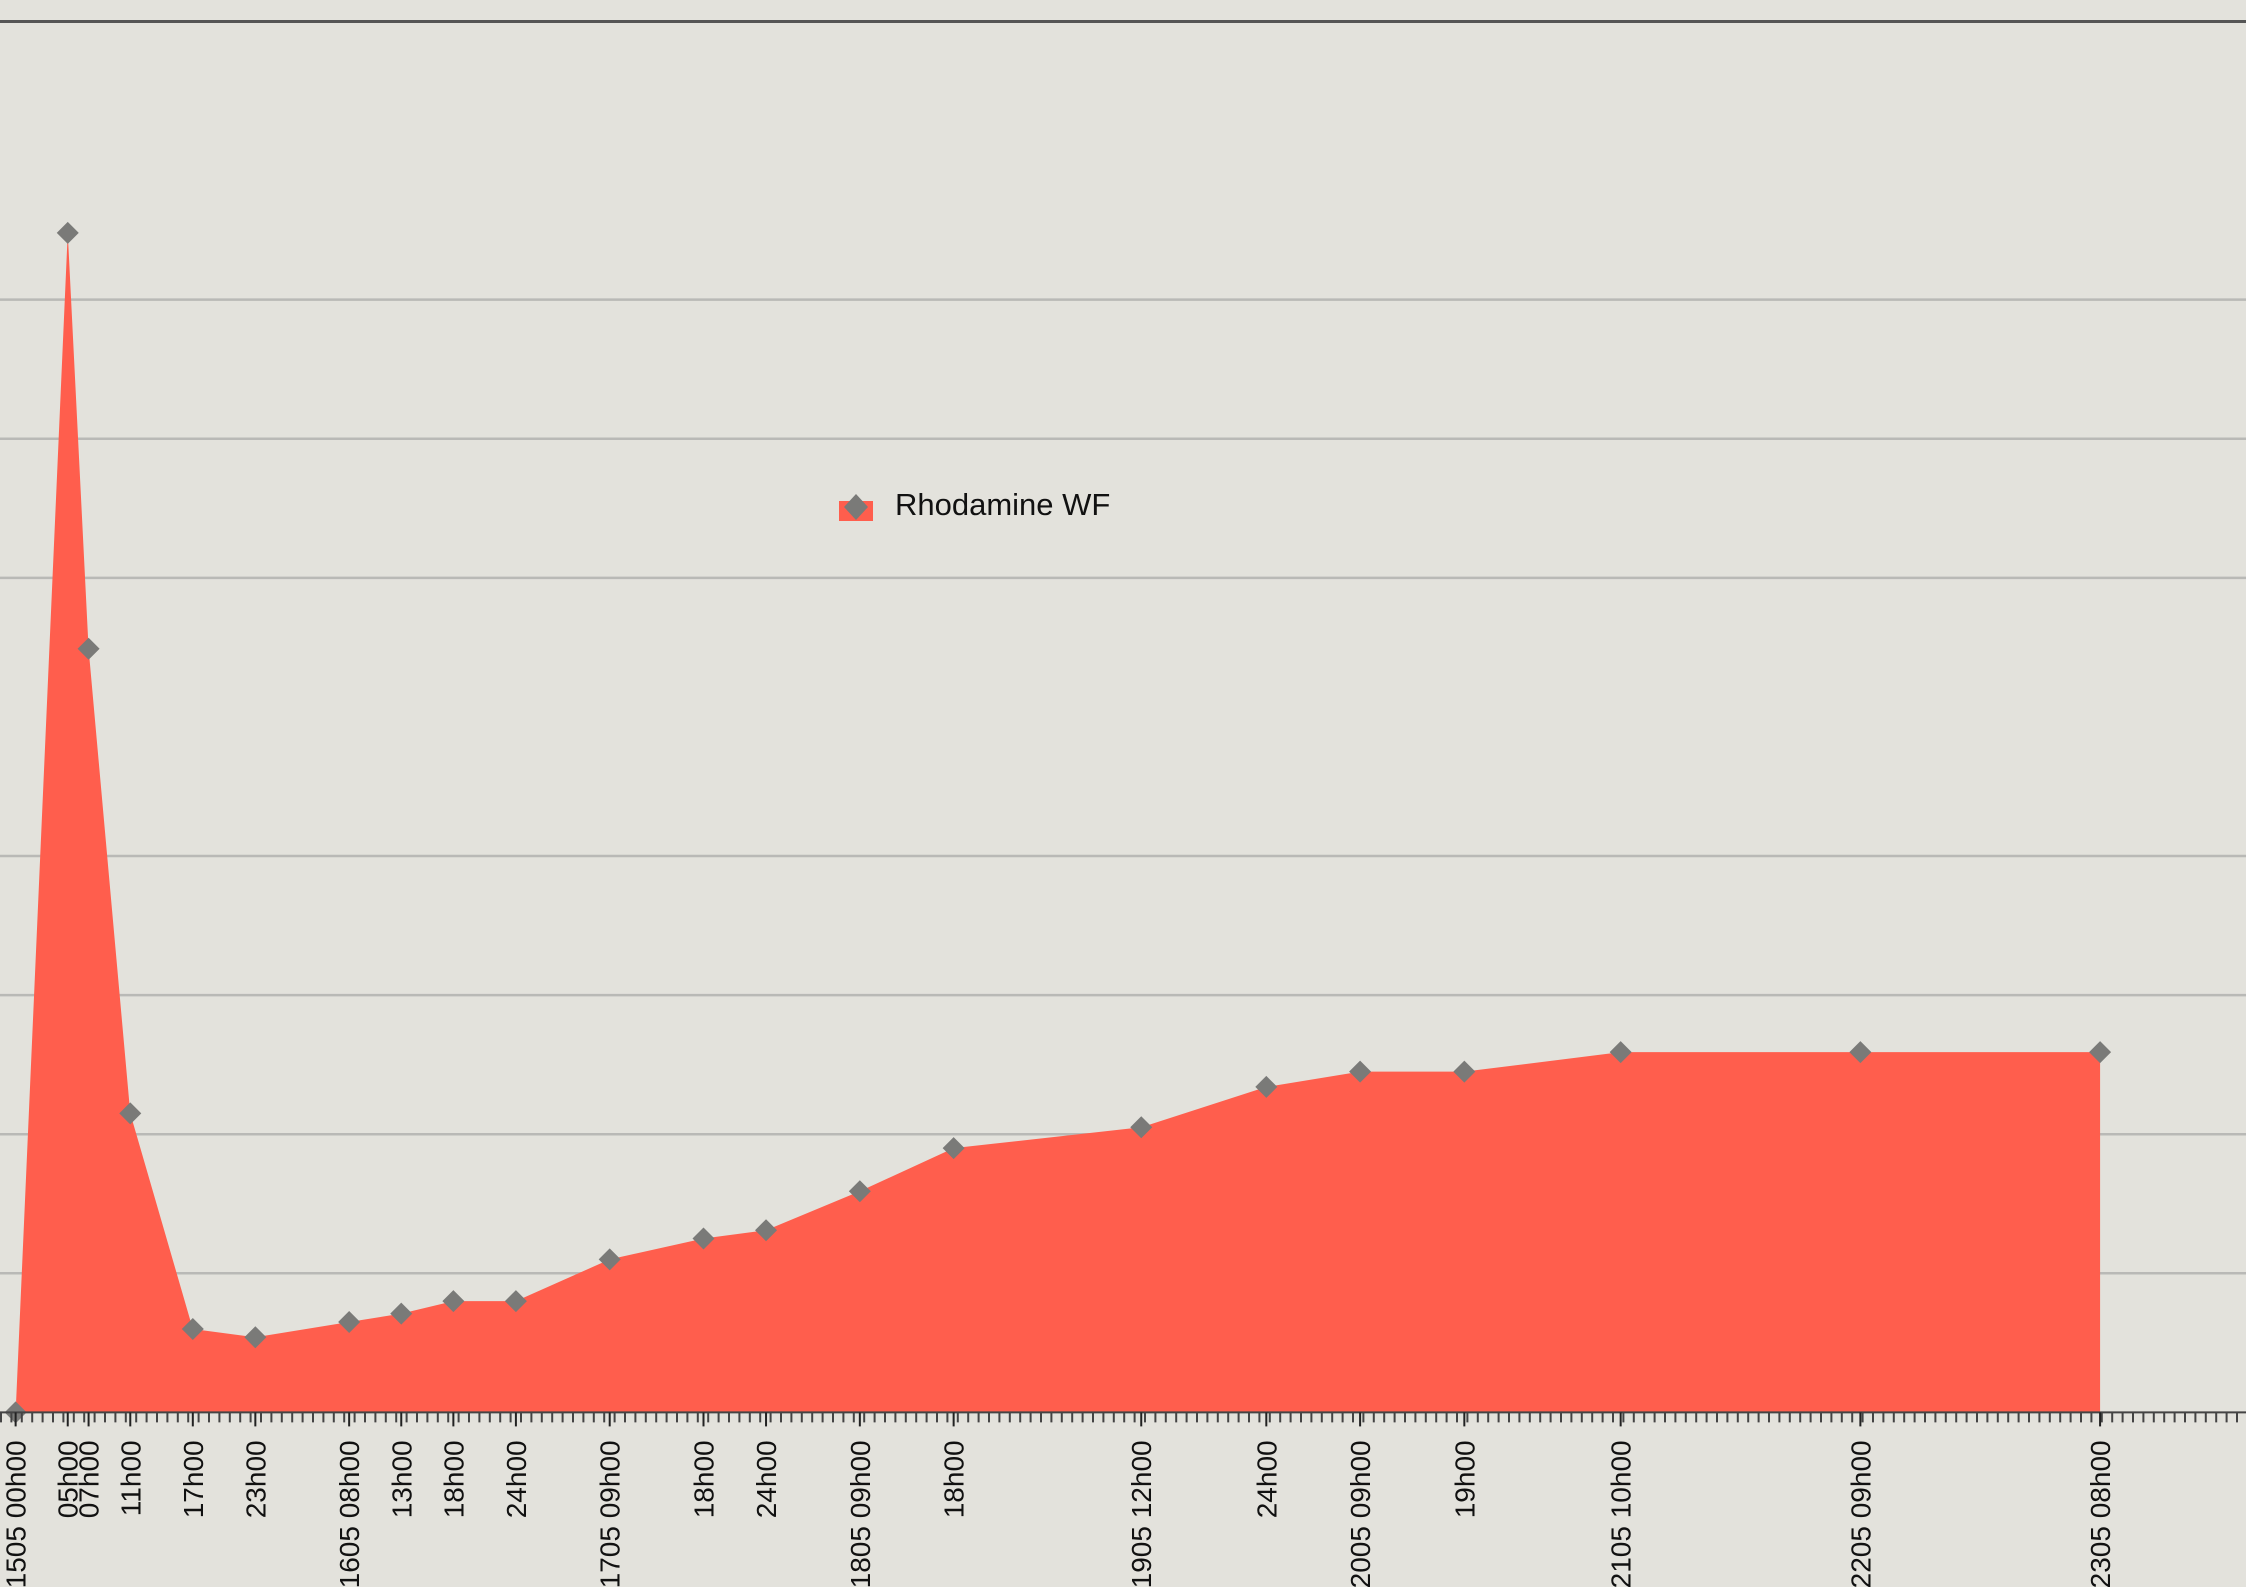 Image resolution: width=2246 pixels, height=1587 pixels. Describe the element at coordinates (193, 1479) in the screenshot. I see `x-tick-label: 17h00` at that location.